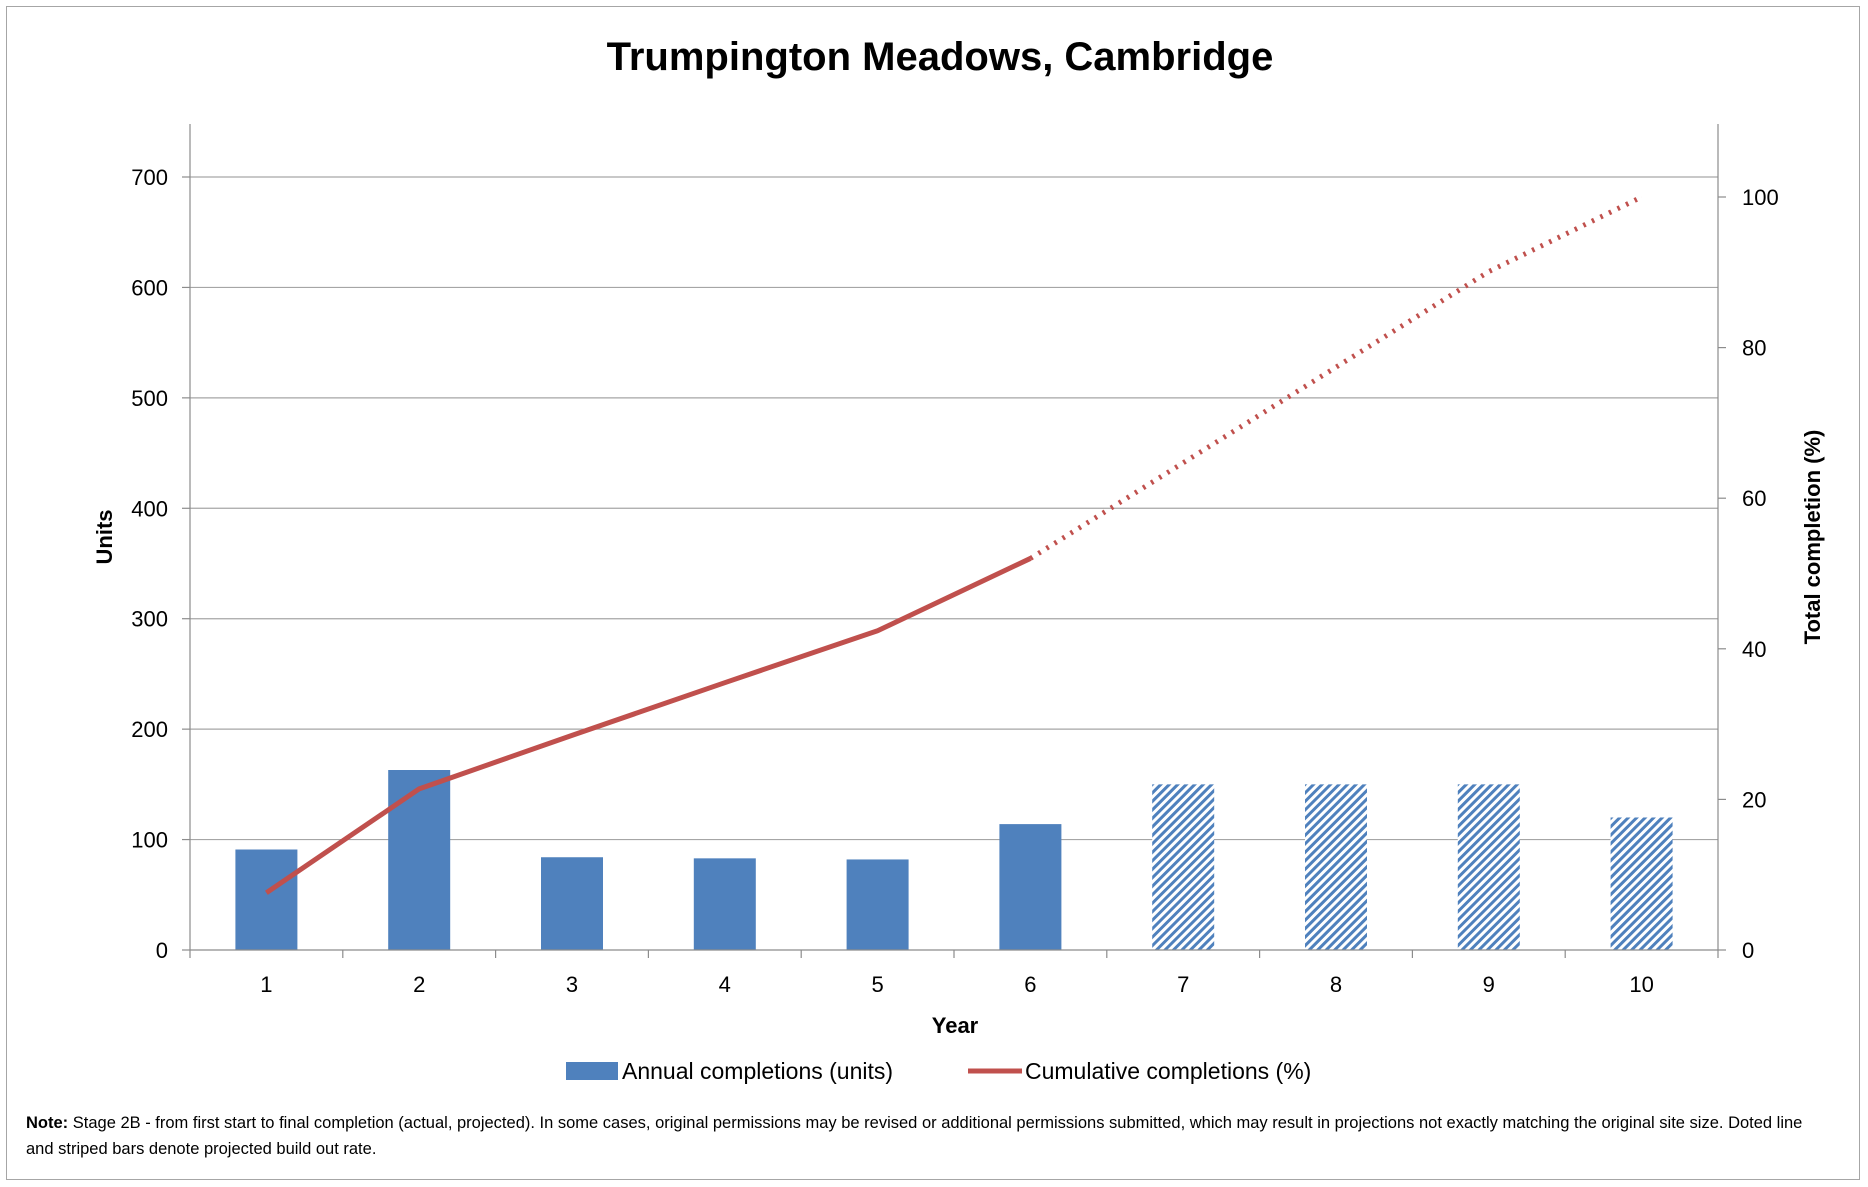  Describe the element at coordinates (1754, 348) in the screenshot. I see `y2-tick-label: 80` at that location.